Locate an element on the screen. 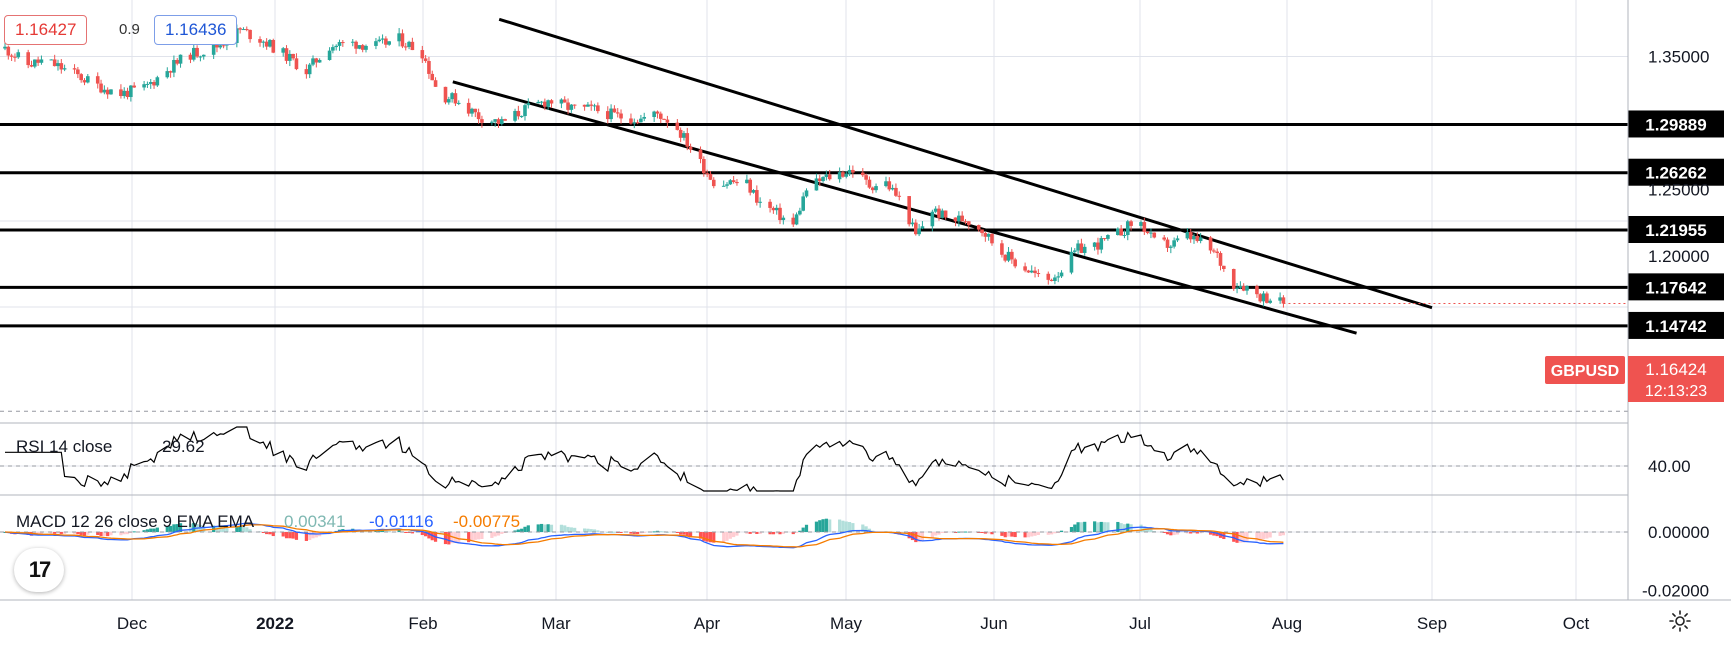 This screenshot has width=1731, height=645. macd-tick-label: 0.00000 is located at coordinates (1678, 532).